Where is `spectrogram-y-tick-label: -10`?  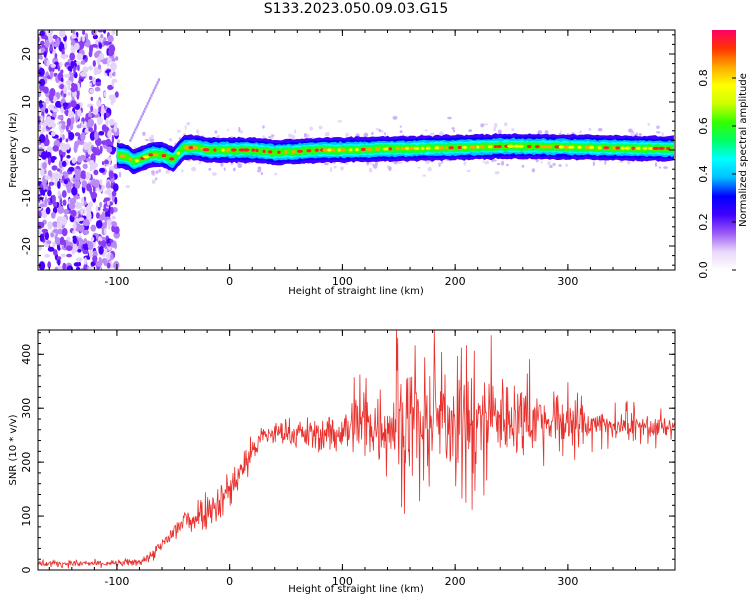 spectrogram-y-tick-label: -10 is located at coordinates (26, 198).